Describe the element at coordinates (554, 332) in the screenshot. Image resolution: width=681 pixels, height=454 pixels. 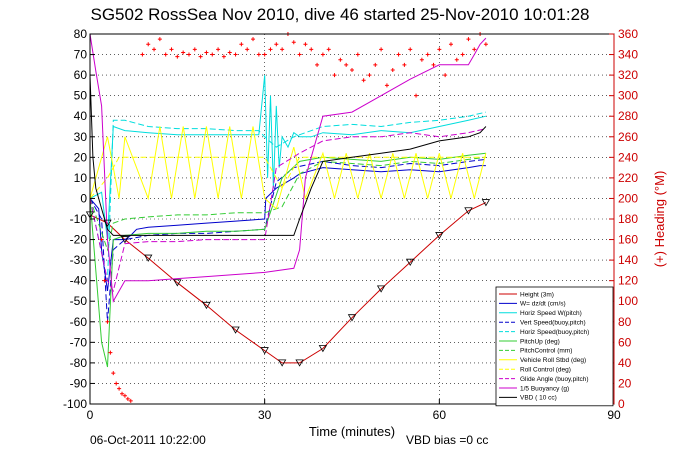
I see `legend-label: Horiz Speed(buoy,pitch)` at that location.